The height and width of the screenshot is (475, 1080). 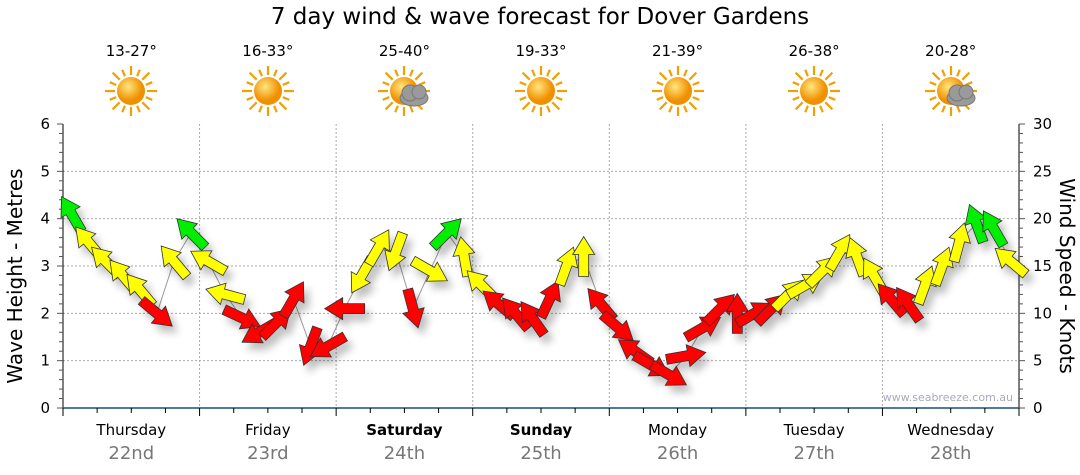 I want to click on date-label: 24th, so click(x=404, y=453).